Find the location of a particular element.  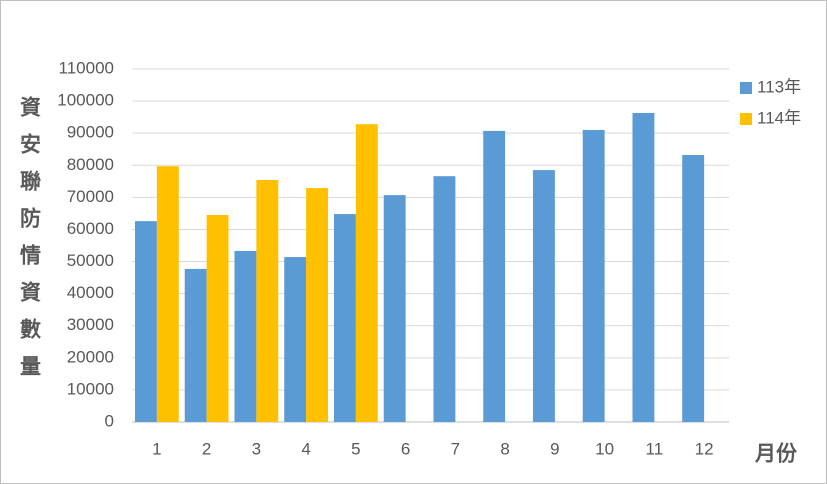

x-tick-label: 4 is located at coordinates (305, 448).